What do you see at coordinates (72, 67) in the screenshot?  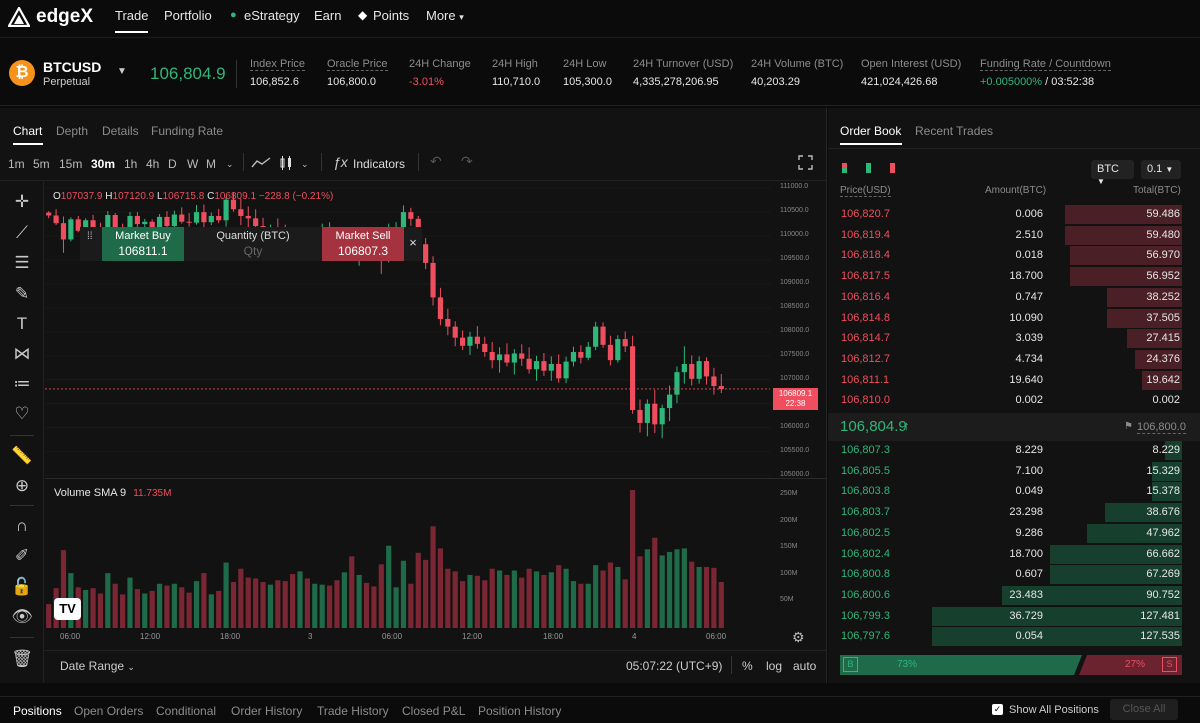 I see `symbol-name: BTCUSD` at bounding box center [72, 67].